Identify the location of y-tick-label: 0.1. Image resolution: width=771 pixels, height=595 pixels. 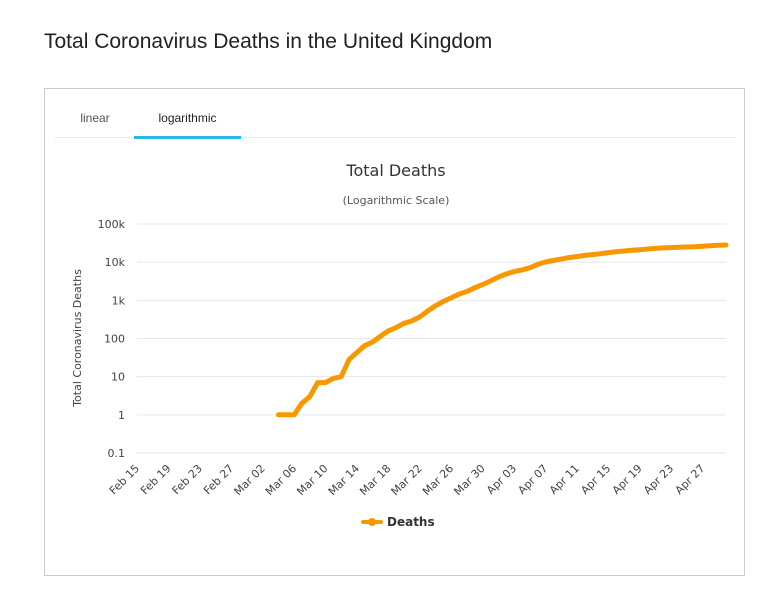
(117, 453).